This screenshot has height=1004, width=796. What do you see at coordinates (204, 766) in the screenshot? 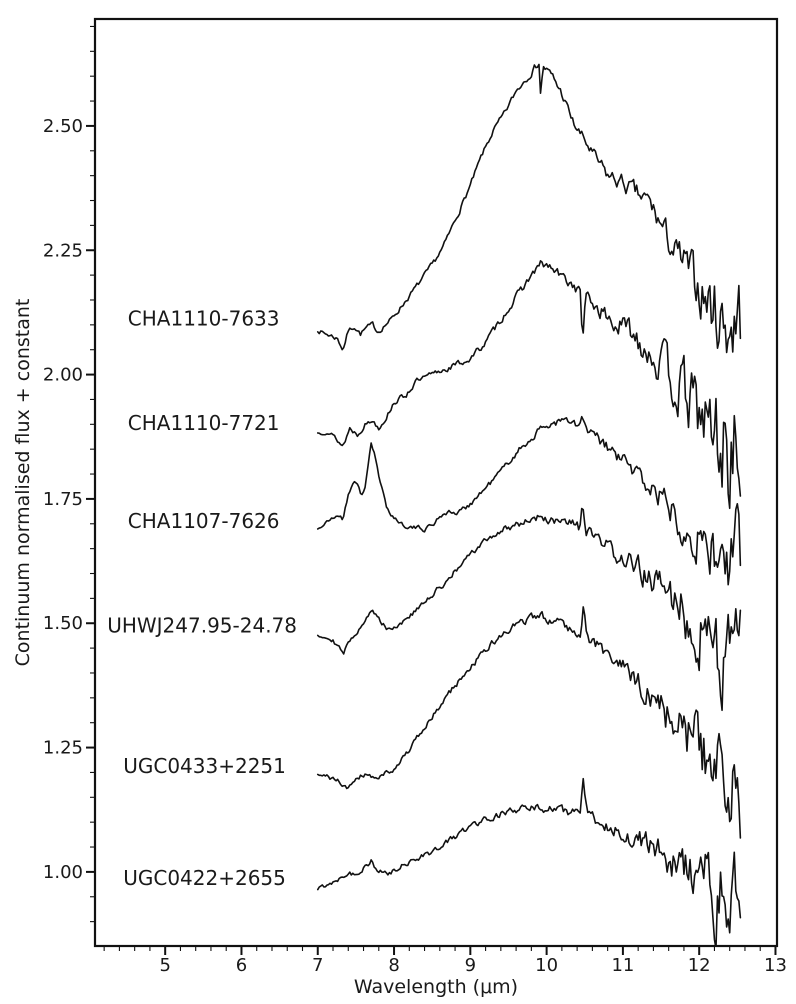
I see `series-label-UGC0433+2251: UGC0433+2251` at bounding box center [204, 766].